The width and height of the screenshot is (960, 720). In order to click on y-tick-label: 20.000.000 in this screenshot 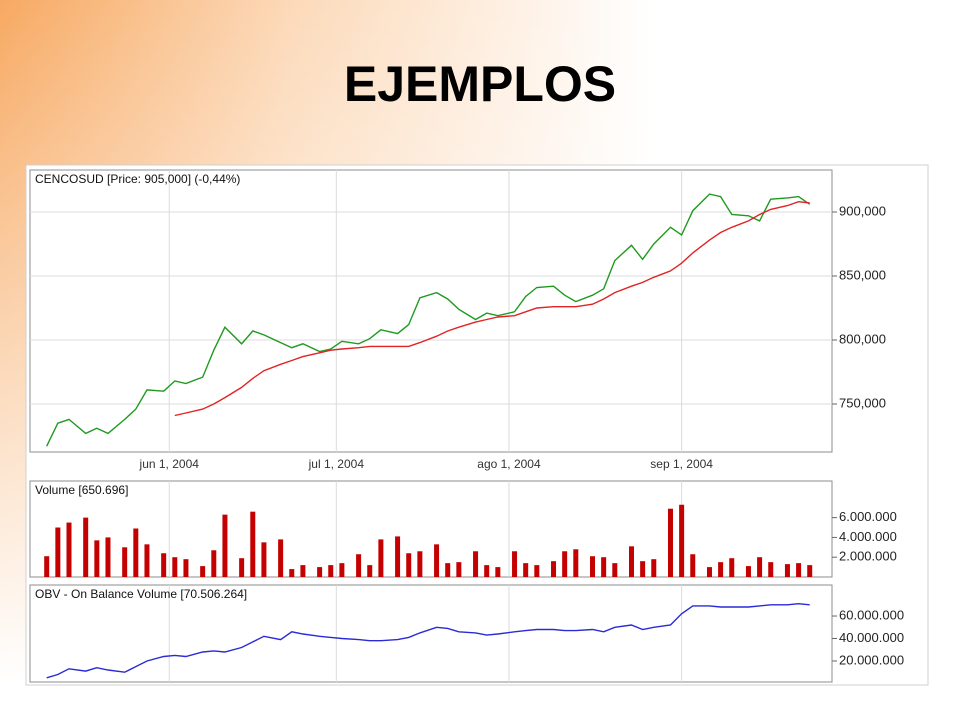, I will do `click(871, 659)`.